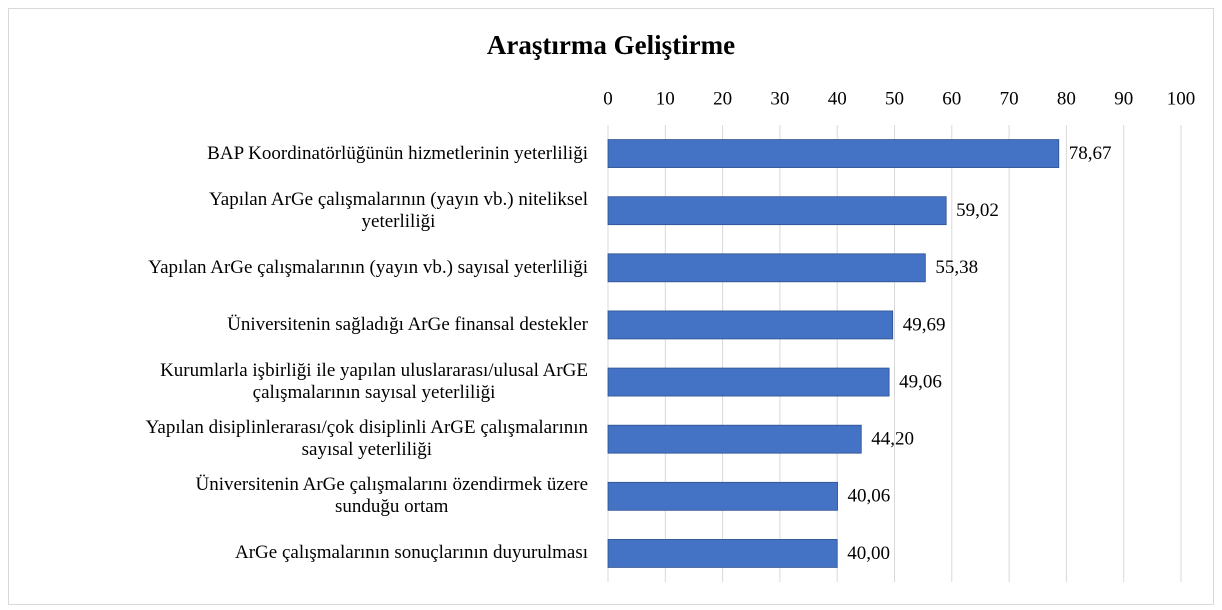 This screenshot has height=610, width=1222. I want to click on x-tick-label: 100, so click(1181, 98).